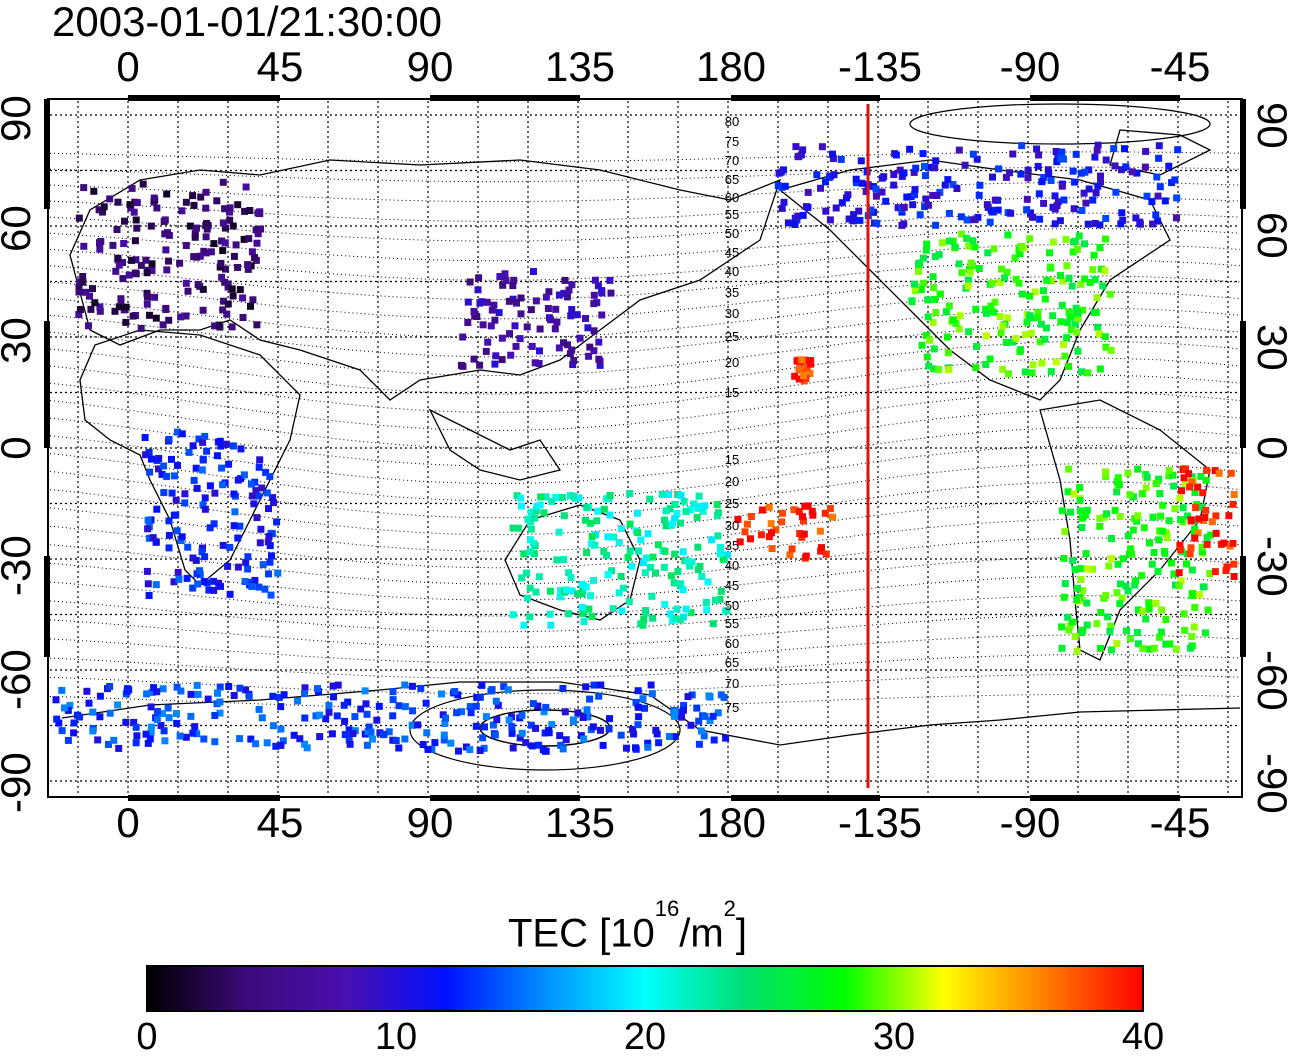 This screenshot has height=1058, width=1292. Describe the element at coordinates (1011, 304) in the screenshot. I see `tec-region-north-america` at that location.